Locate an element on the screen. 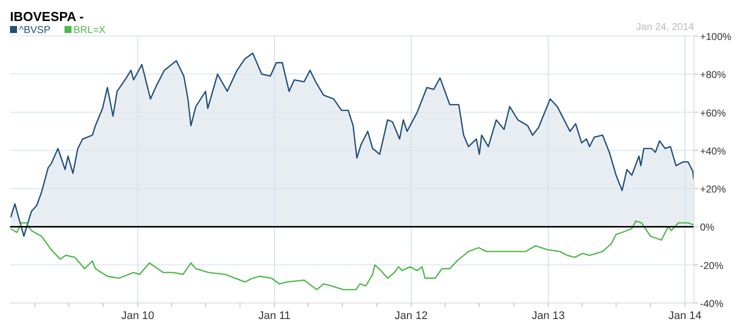  y-tick-label: +20% is located at coordinates (713, 190).